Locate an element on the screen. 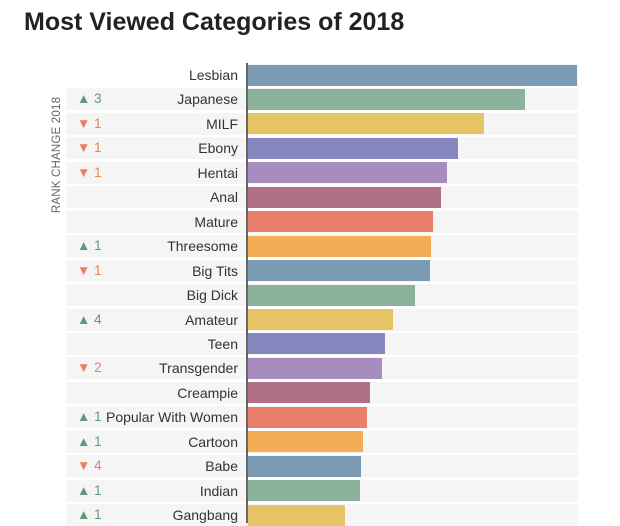 Image resolution: width=620 pixels, height=526 pixels. category-label: Anal is located at coordinates (223, 197).